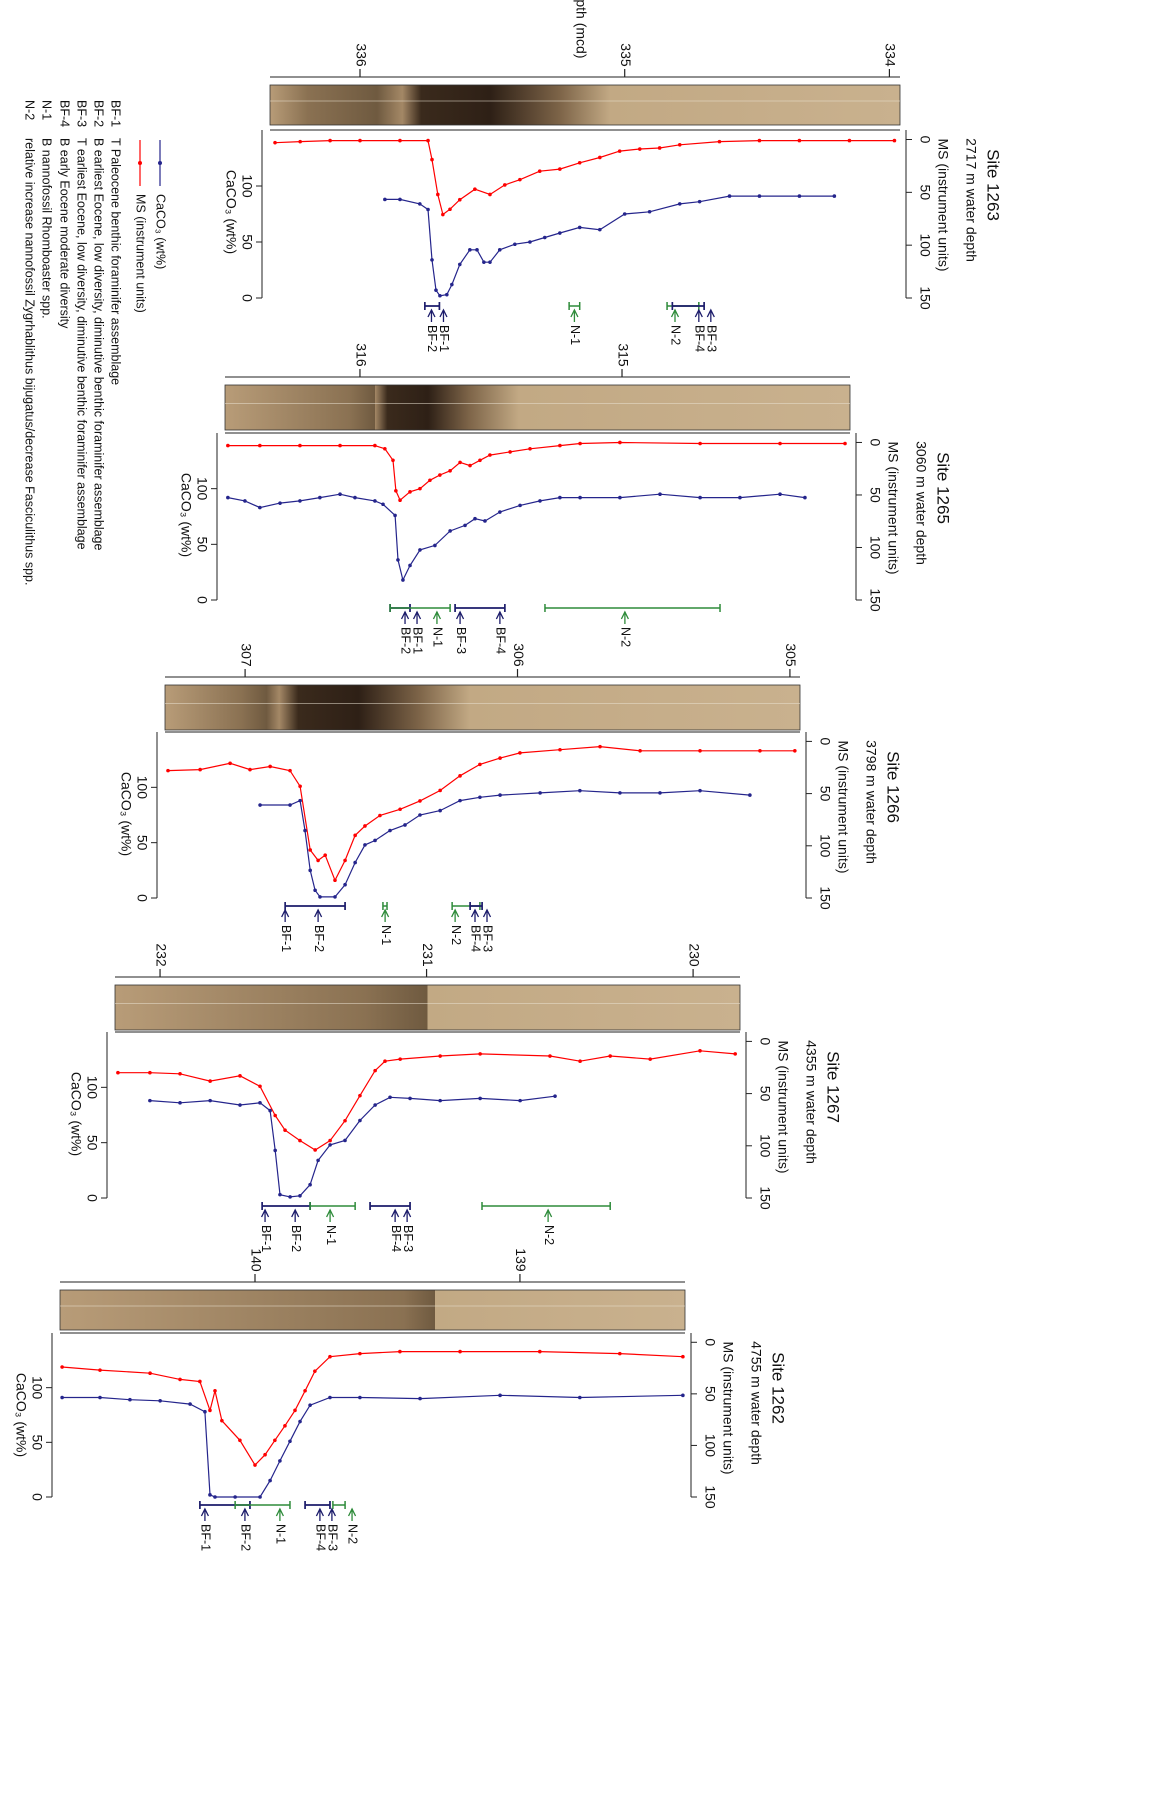  I want to click on ms-tick-label: 100, so click(875, 548).